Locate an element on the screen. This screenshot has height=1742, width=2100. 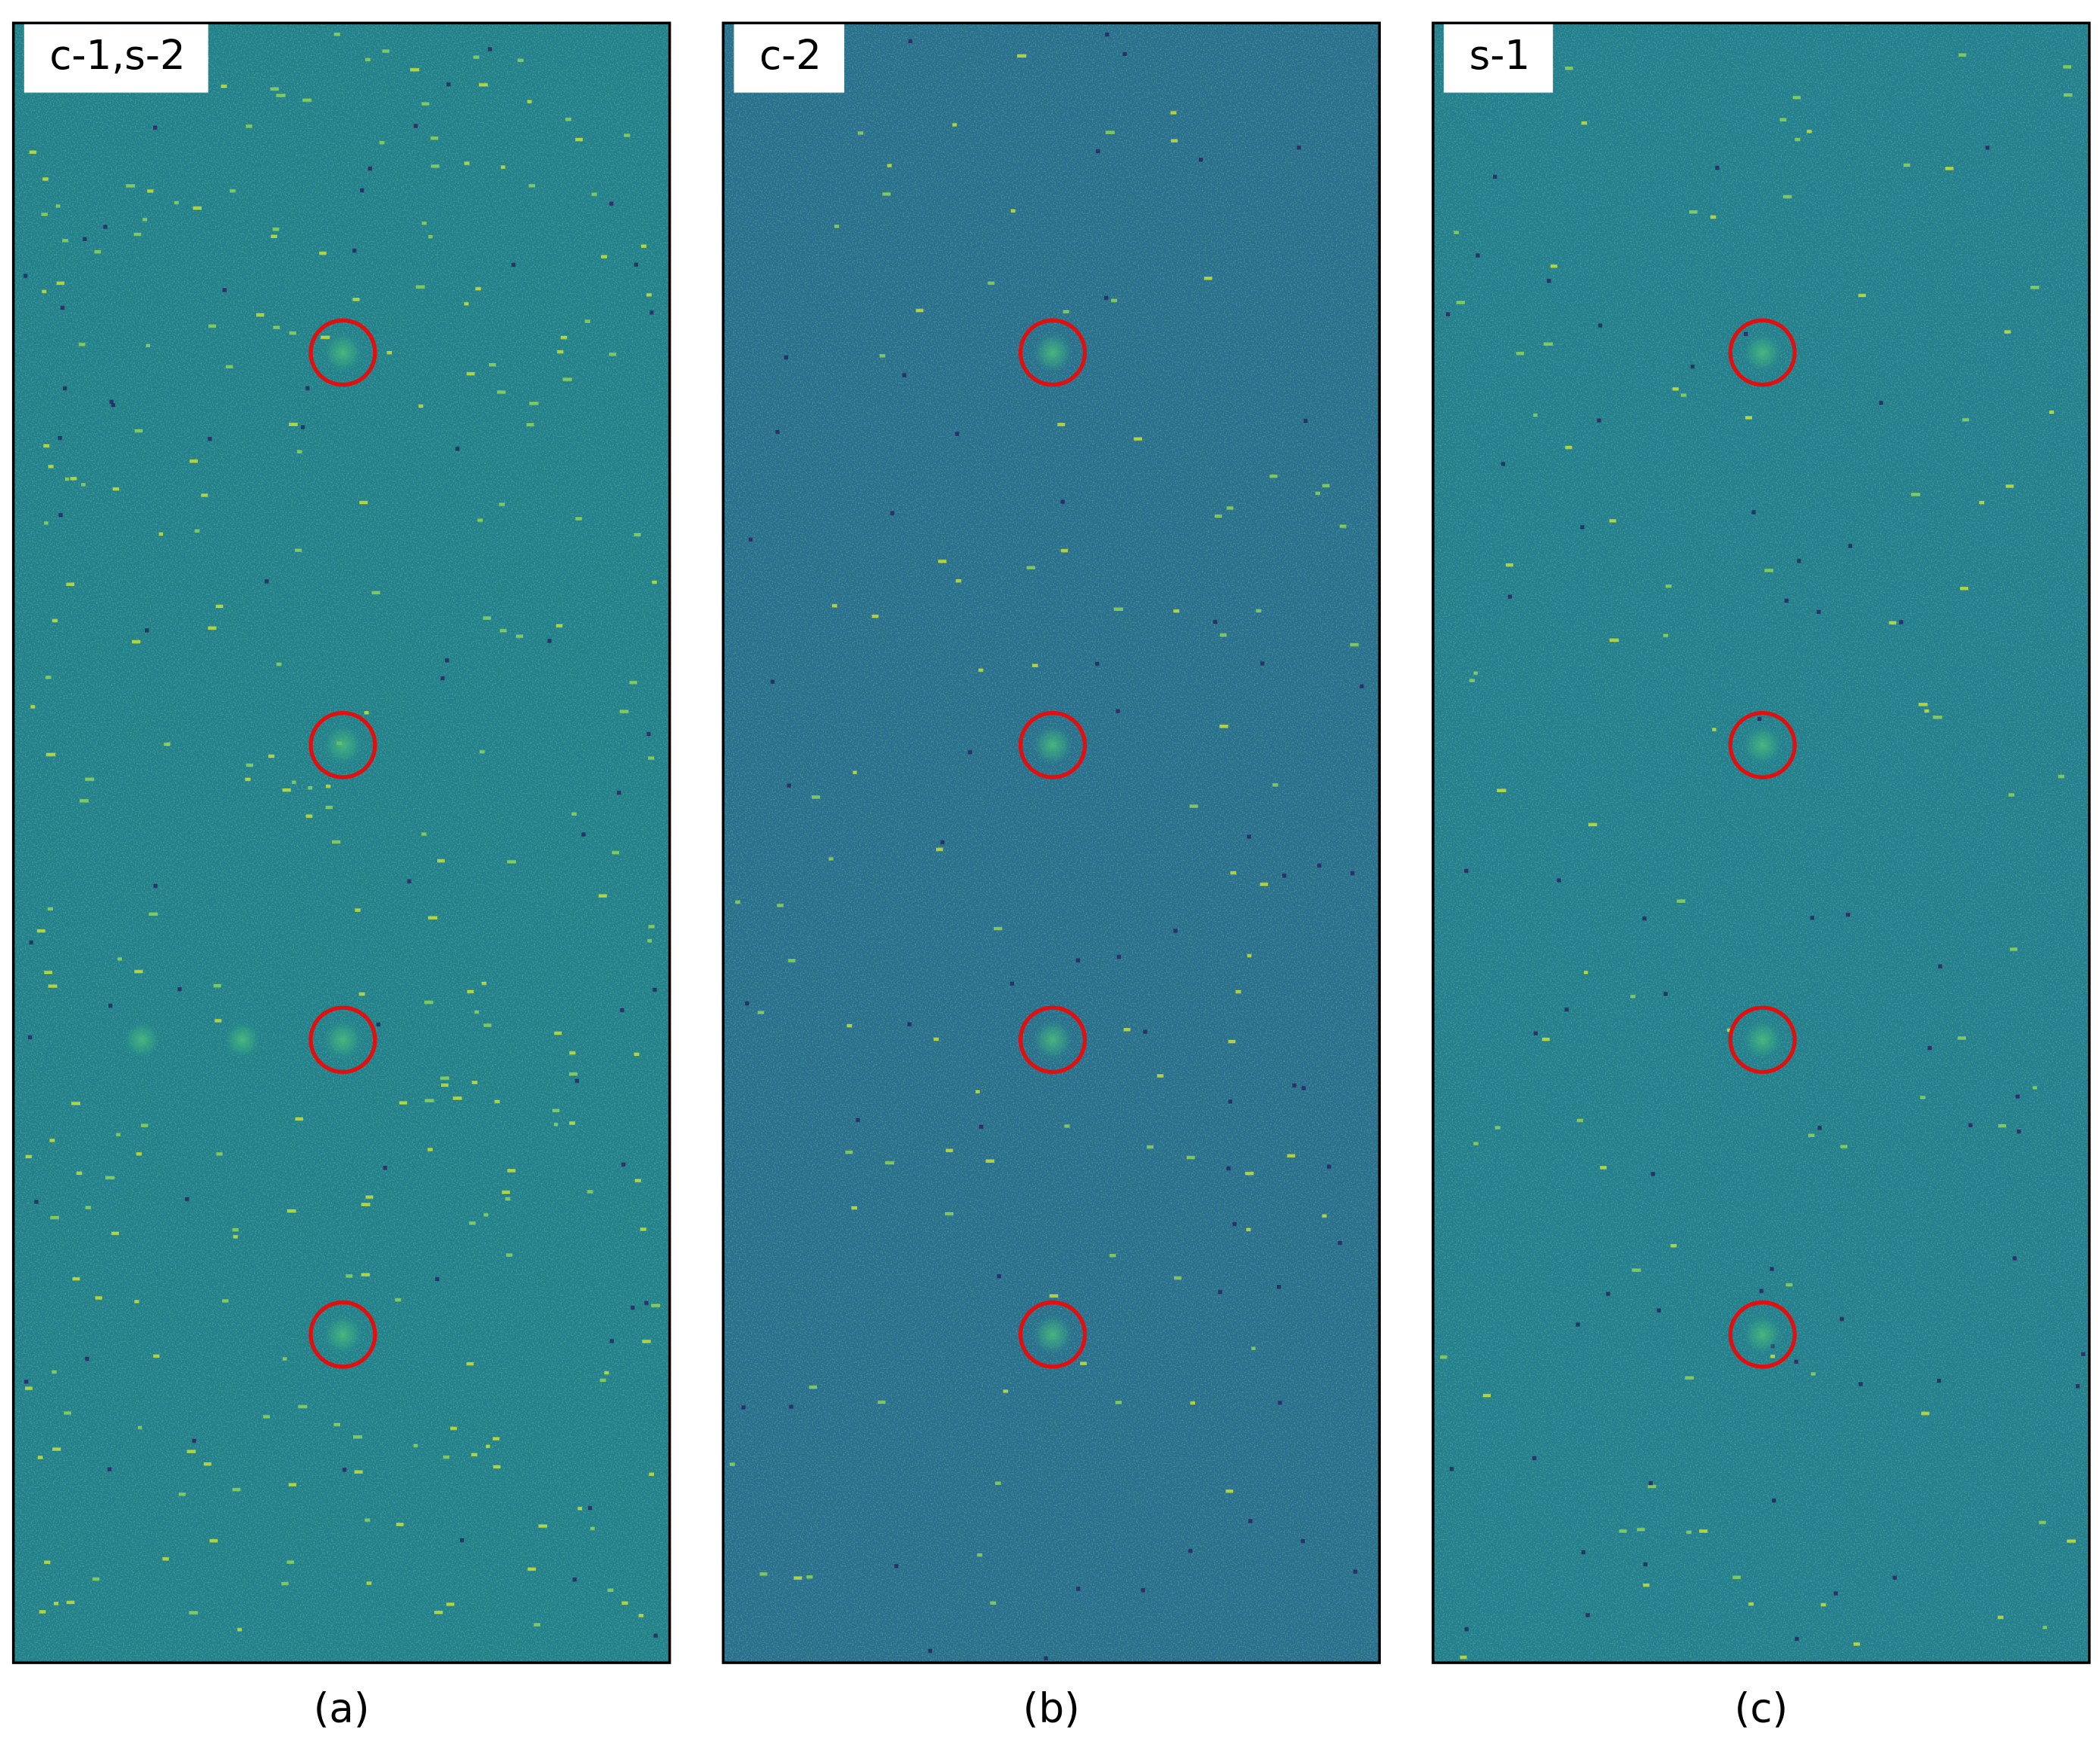
tag-box is located at coordinates (115, 58).